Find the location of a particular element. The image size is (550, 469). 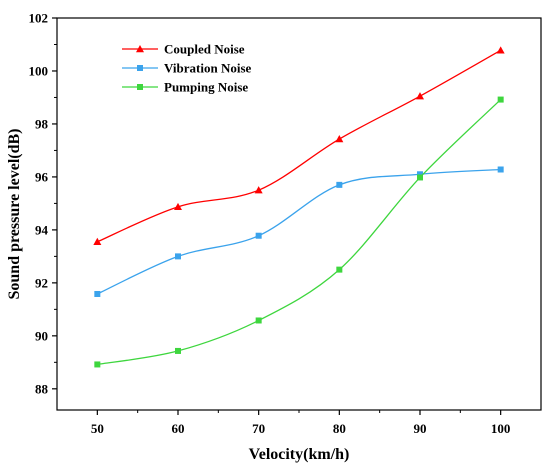

legend-label: Coupled Noise is located at coordinates (204, 49).